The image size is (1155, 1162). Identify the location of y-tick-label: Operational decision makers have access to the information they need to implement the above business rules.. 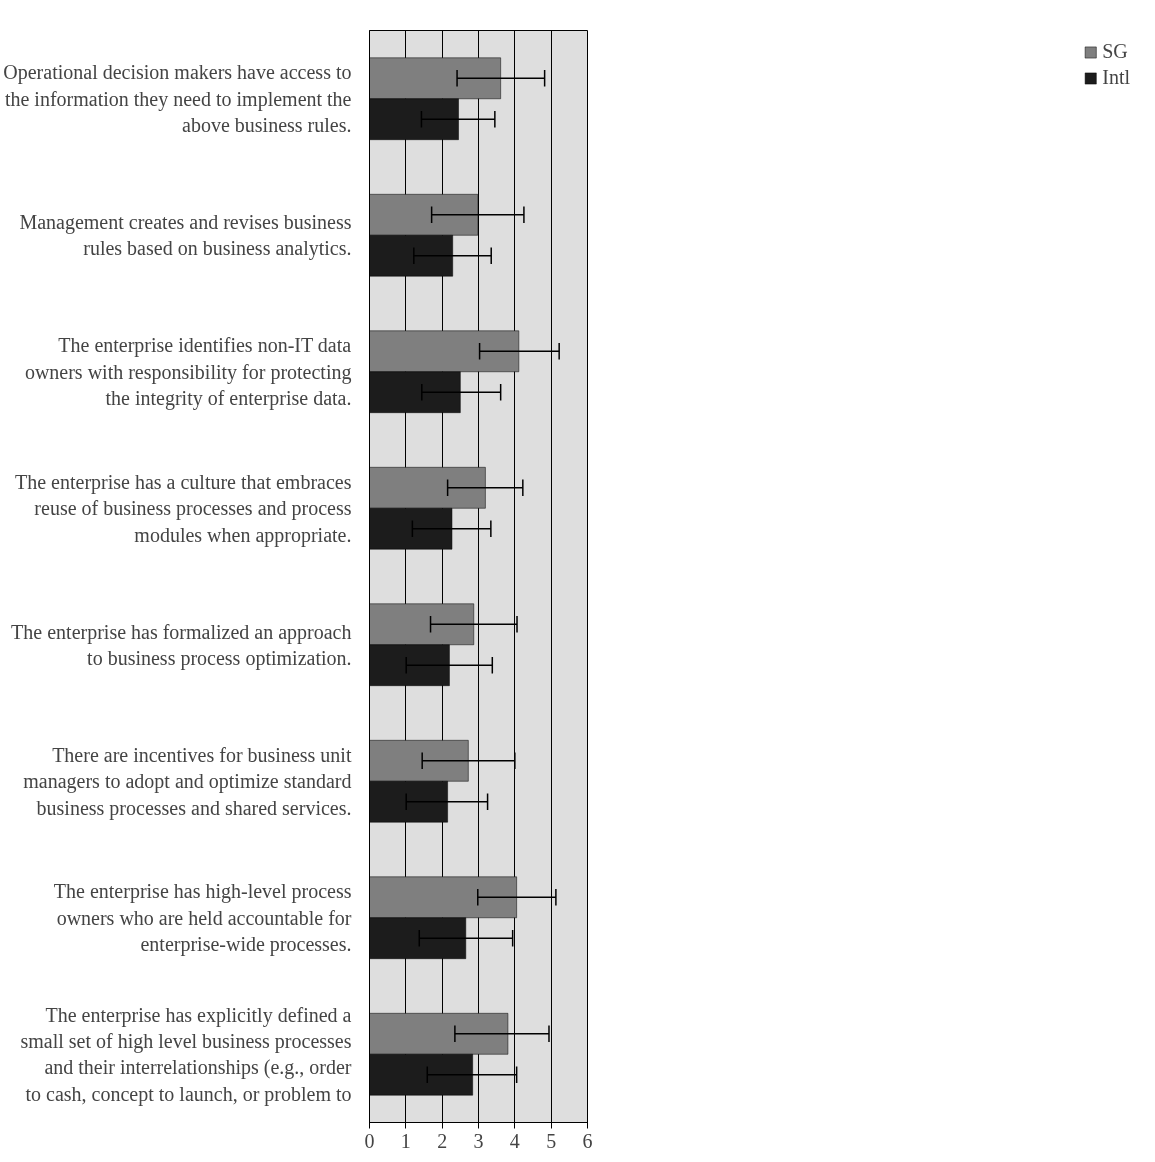
(177, 99).